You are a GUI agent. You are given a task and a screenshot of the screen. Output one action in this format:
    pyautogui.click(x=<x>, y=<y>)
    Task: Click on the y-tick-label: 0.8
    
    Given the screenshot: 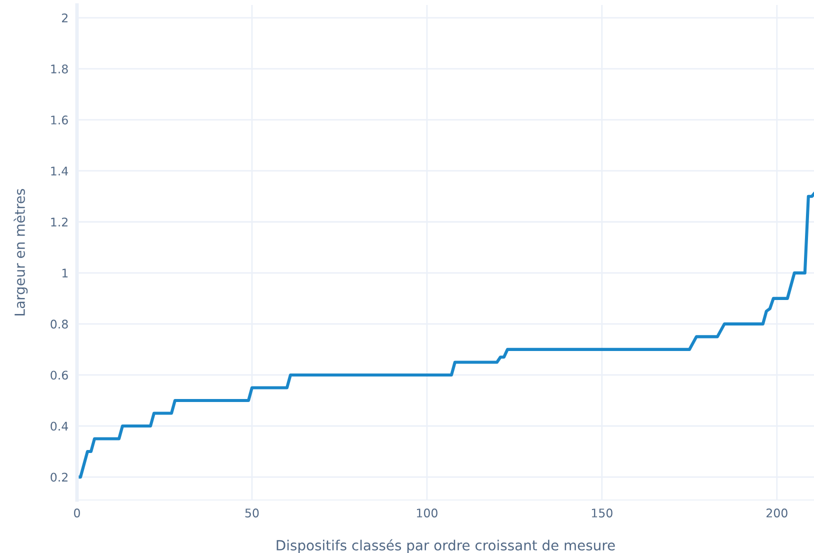 What is the action you would take?
    pyautogui.click(x=59, y=324)
    